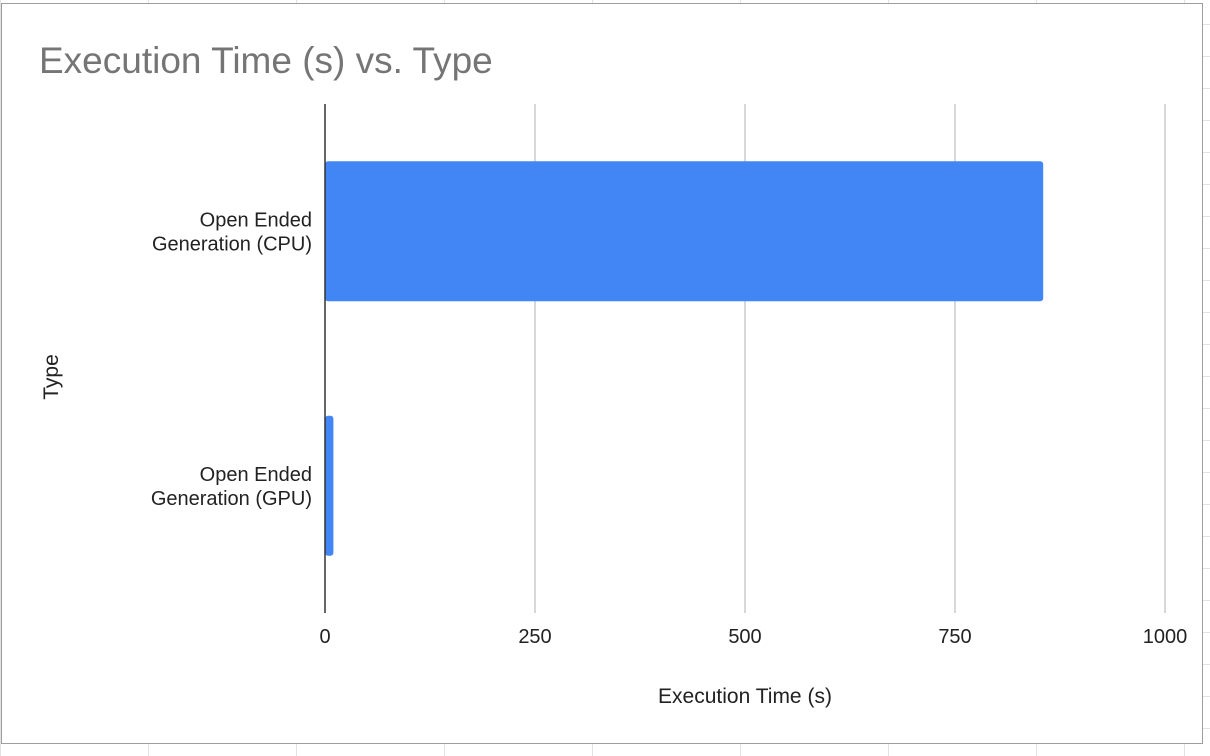 The image size is (1210, 756). What do you see at coordinates (231, 487) in the screenshot?
I see `category-label: Open Ended Generation (GPU)` at bounding box center [231, 487].